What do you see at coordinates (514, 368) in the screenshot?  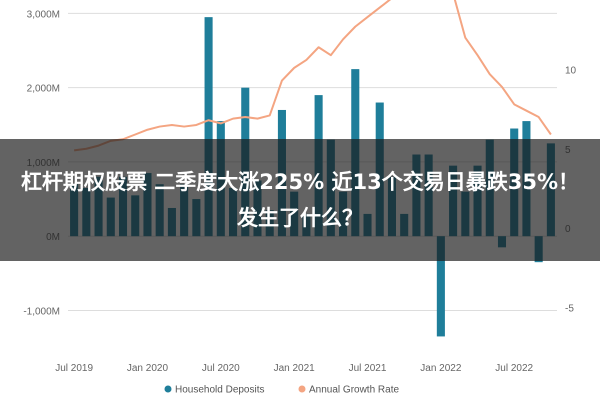 I see `x-tick-label: Jul 2022` at bounding box center [514, 368].